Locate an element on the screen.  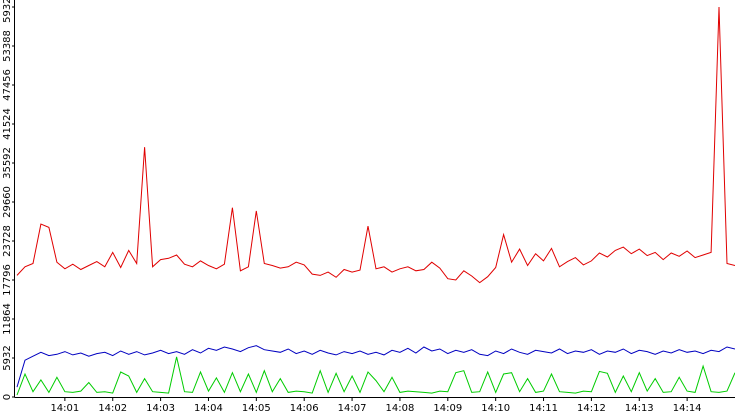
y-tick-label: 17796 is located at coordinates (7, 280).